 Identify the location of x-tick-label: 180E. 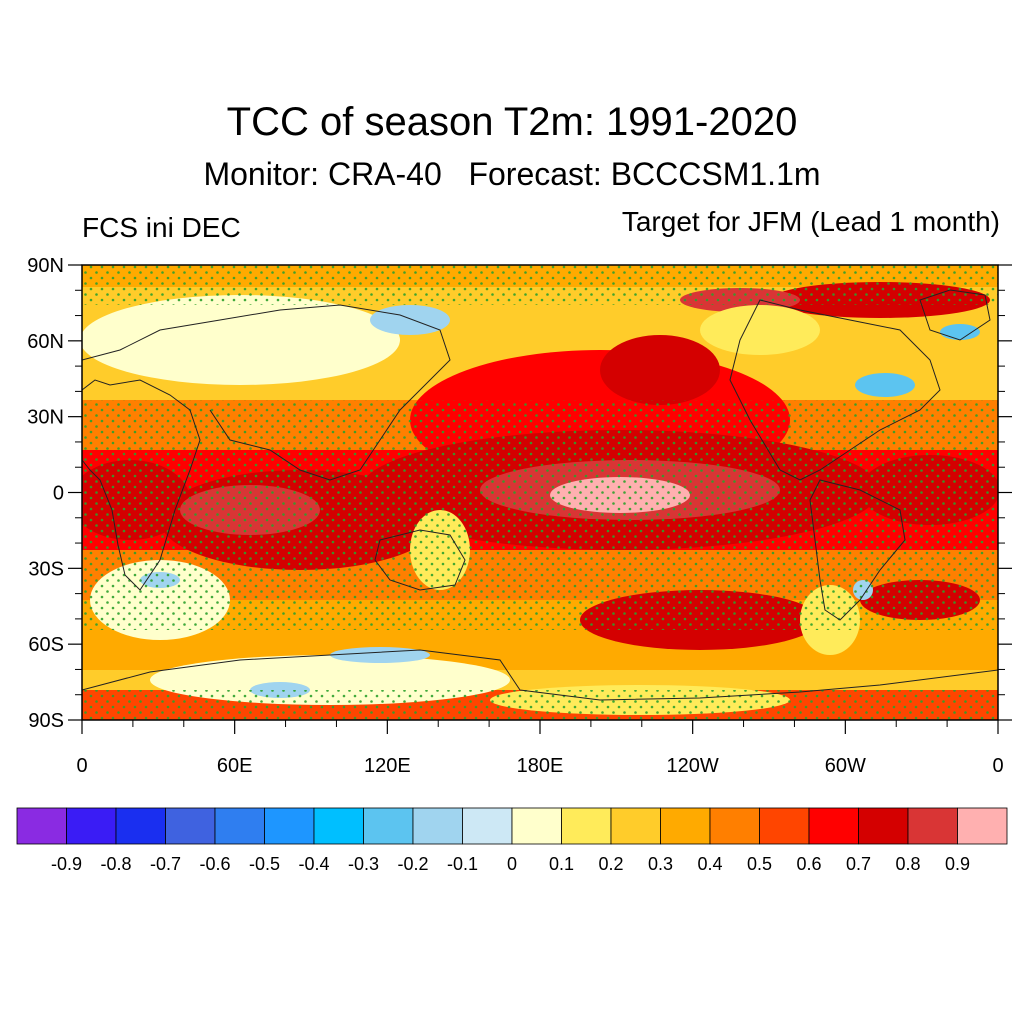
(540, 766).